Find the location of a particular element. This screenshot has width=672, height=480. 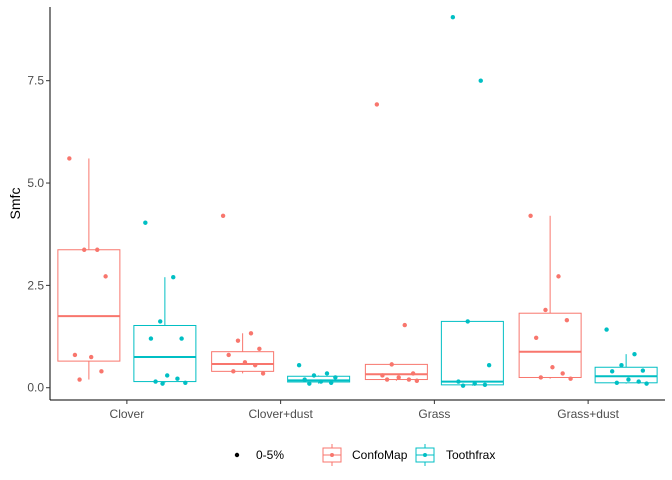

box-toothfrax-clover is located at coordinates (165, 330).